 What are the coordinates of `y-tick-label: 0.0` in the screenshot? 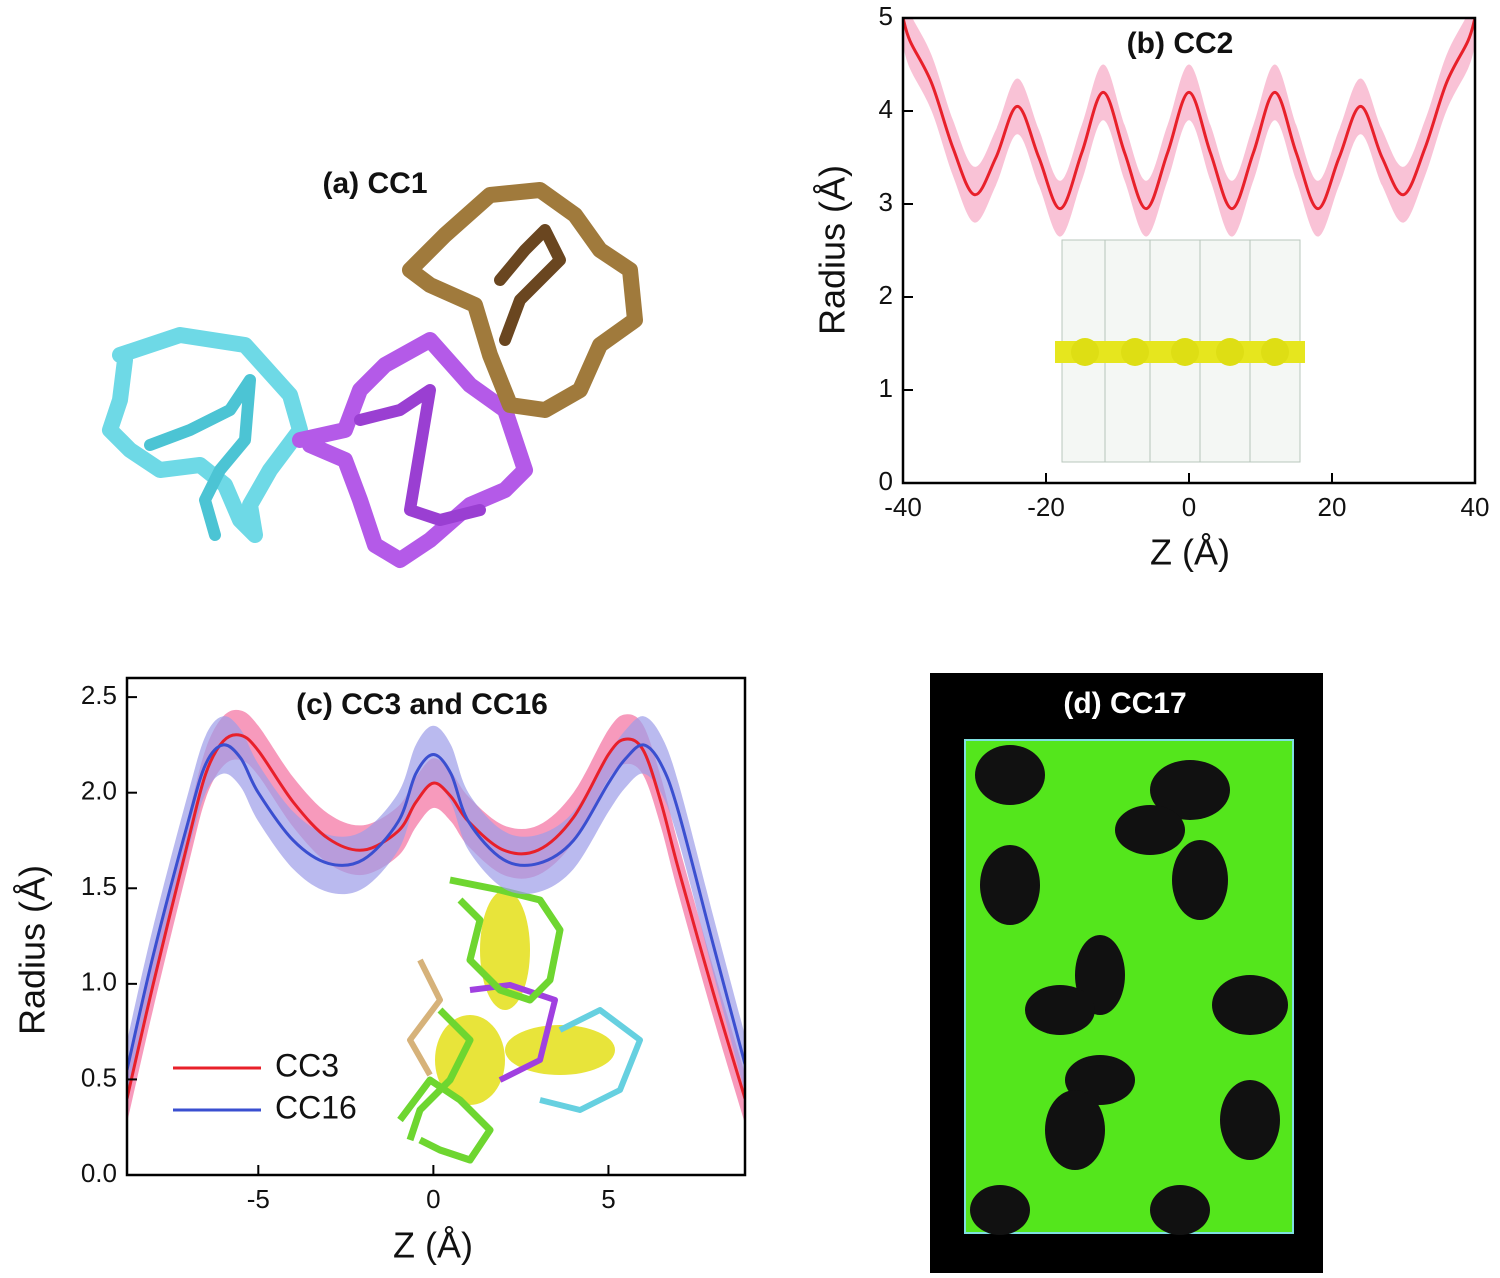 It's located at (99, 1173).